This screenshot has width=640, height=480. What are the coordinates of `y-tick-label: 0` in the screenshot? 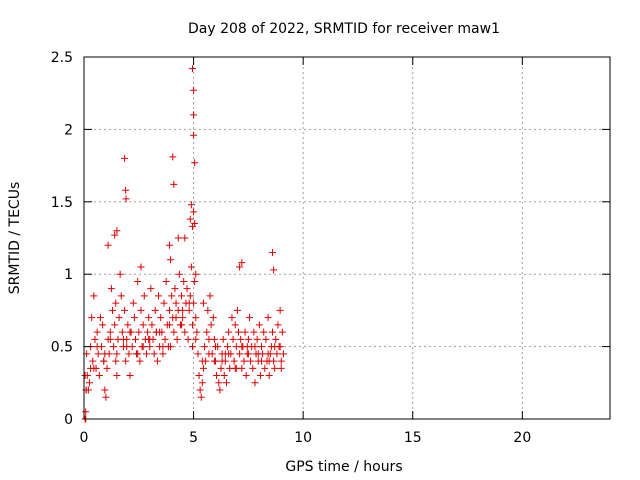 It's located at (68, 420).